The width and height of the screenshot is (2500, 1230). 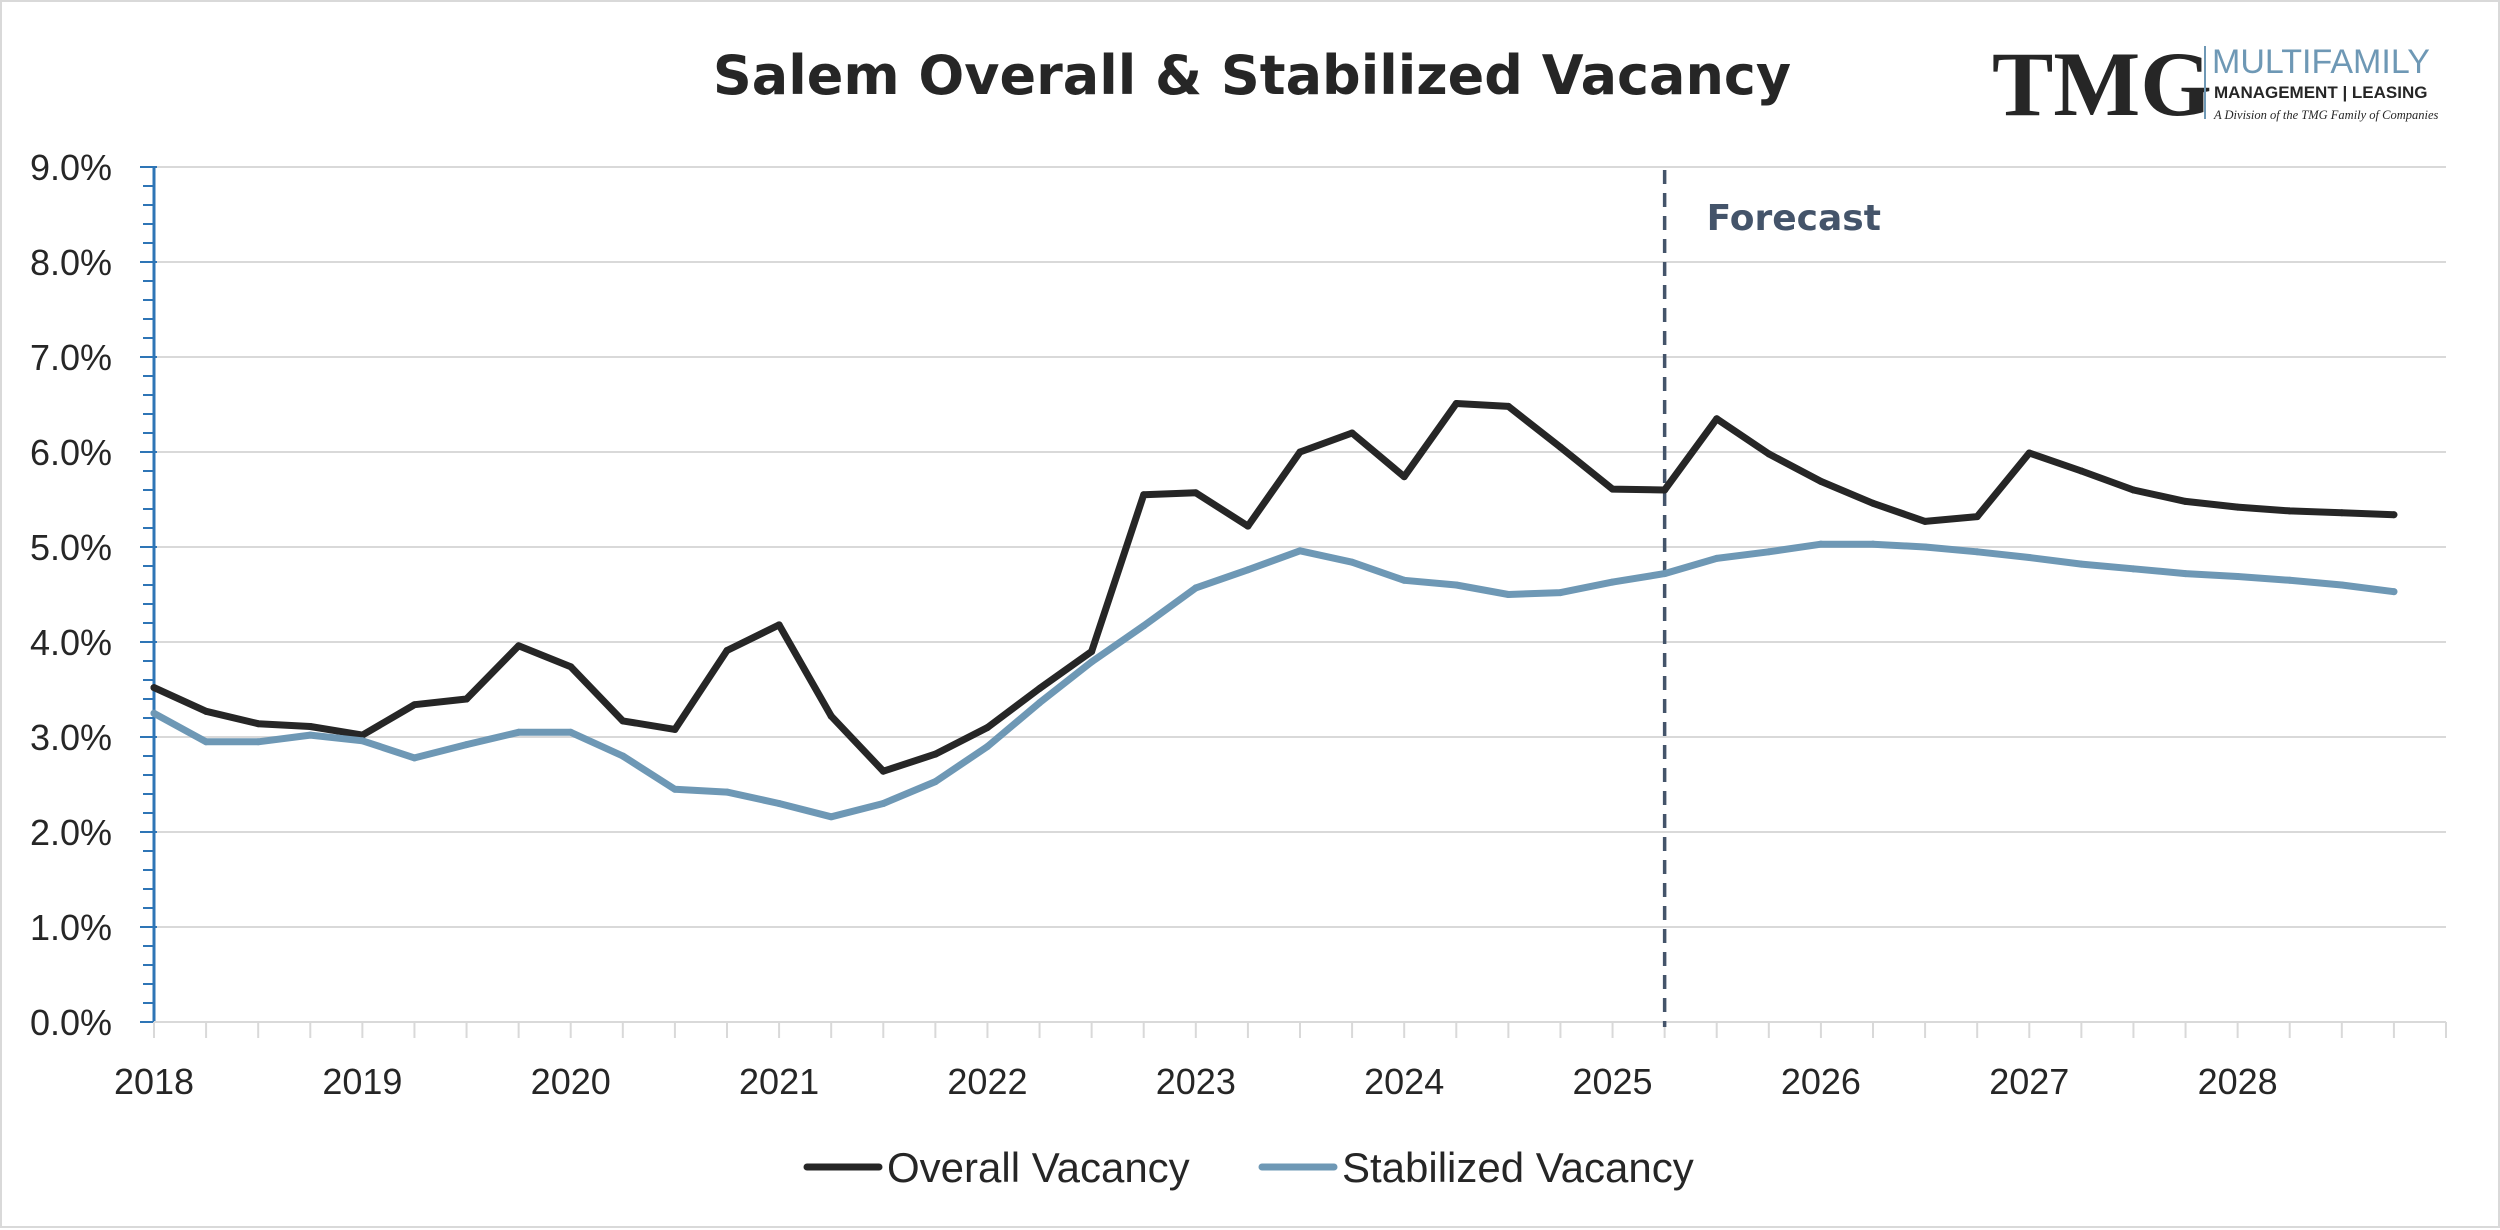 What do you see at coordinates (71, 595) in the screenshot?
I see `y-axis-tick-labels: 0.0% 1.0% 2.0% 3.0% 4.0% 5.0% 6.0% 7.0% 8.0% 9.0%` at bounding box center [71, 595].